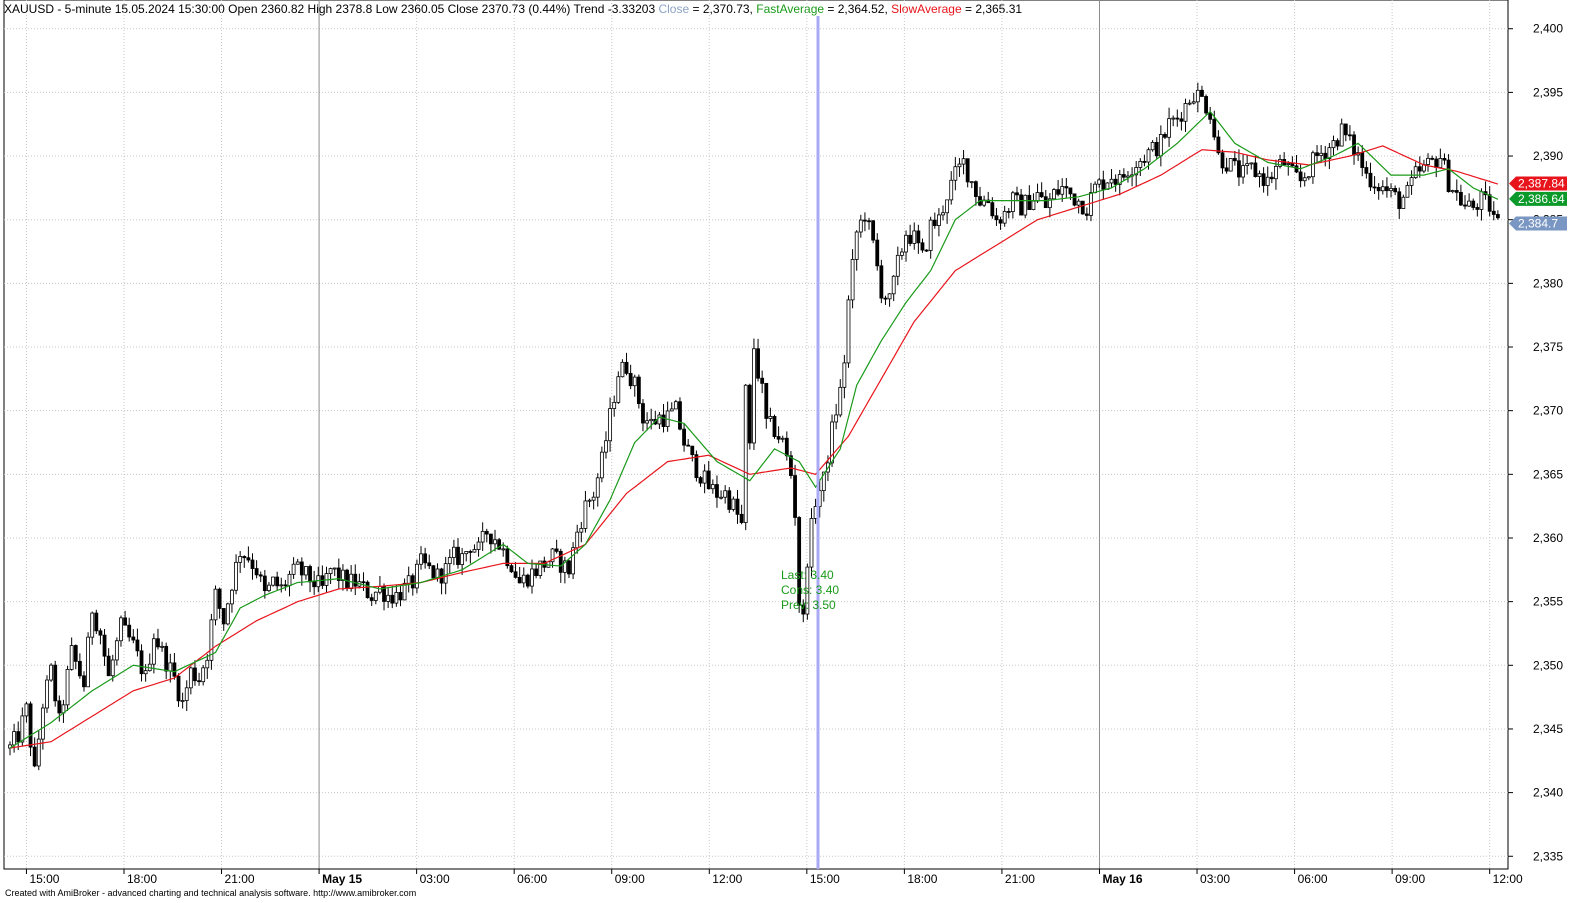  I want to click on price-tag: 2,384.7, so click(1538, 223).